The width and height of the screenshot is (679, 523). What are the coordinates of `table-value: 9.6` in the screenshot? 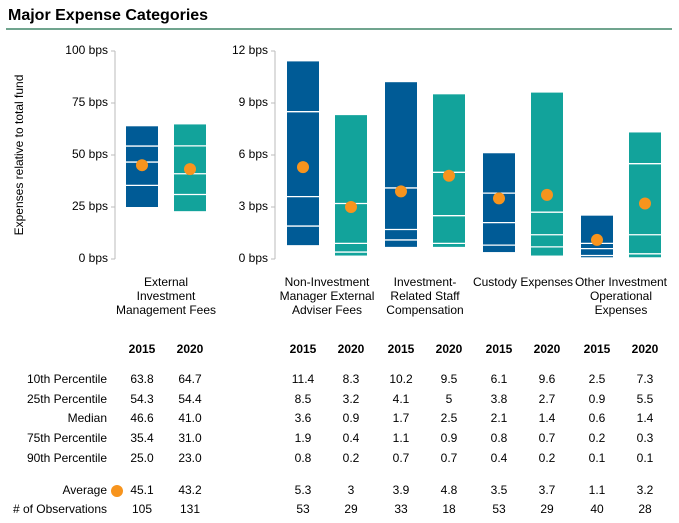 It's located at (547, 379).